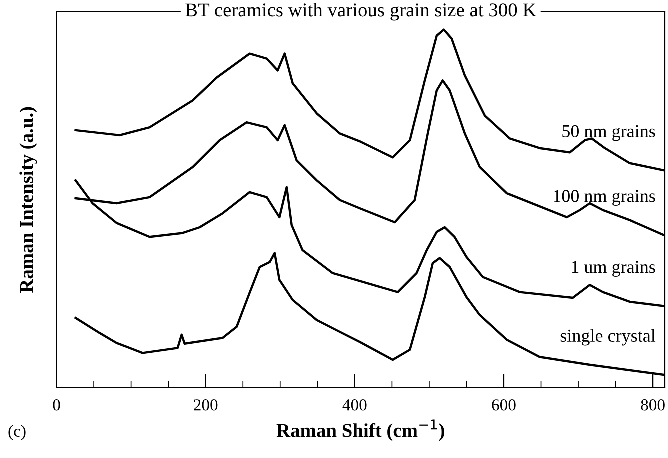 The height and width of the screenshot is (458, 668). What do you see at coordinates (354, 405) in the screenshot?
I see `x-tick-label: 400` at bounding box center [354, 405].